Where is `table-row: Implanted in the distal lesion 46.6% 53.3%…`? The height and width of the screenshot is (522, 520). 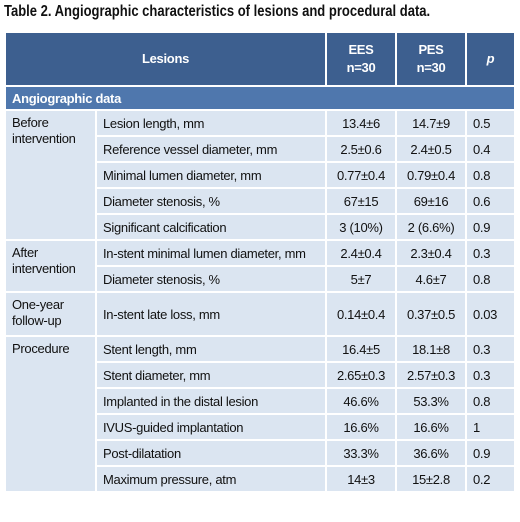
table-row: Implanted in the distal lesion 46.6% 53.3%… is located at coordinates (260, 401).